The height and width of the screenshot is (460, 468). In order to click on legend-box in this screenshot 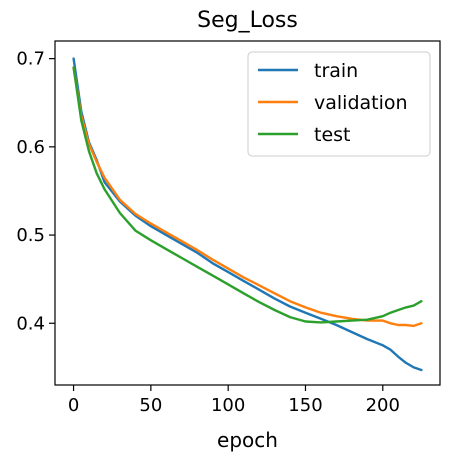, I will do `click(339, 104)`.